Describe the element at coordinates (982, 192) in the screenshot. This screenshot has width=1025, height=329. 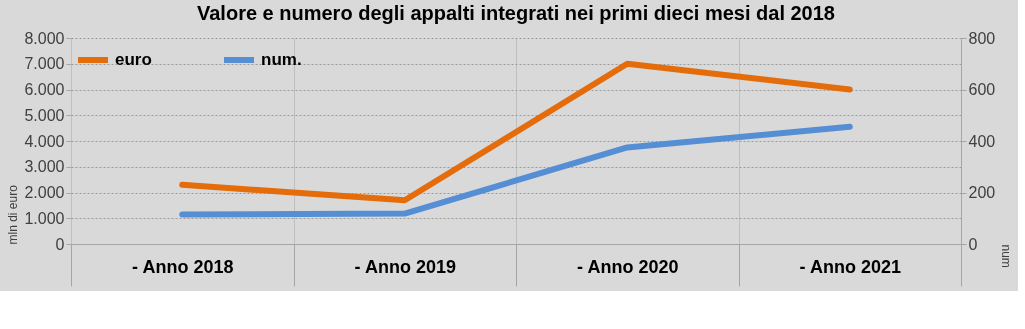
I see `y2-tick-label: 200` at that location.